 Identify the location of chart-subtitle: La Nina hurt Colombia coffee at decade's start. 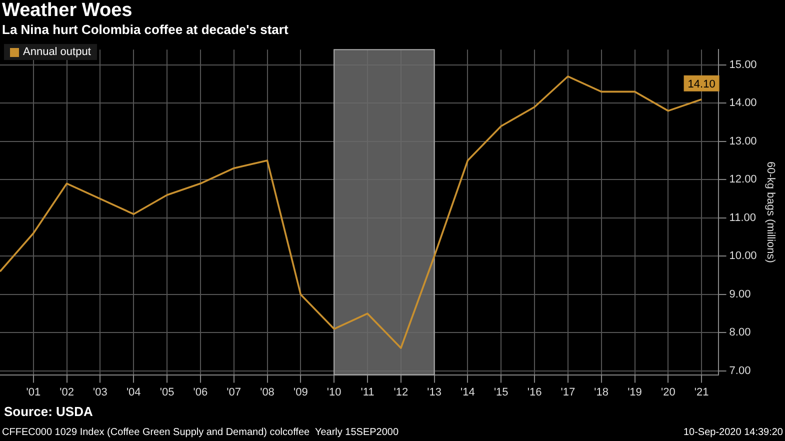
(145, 29).